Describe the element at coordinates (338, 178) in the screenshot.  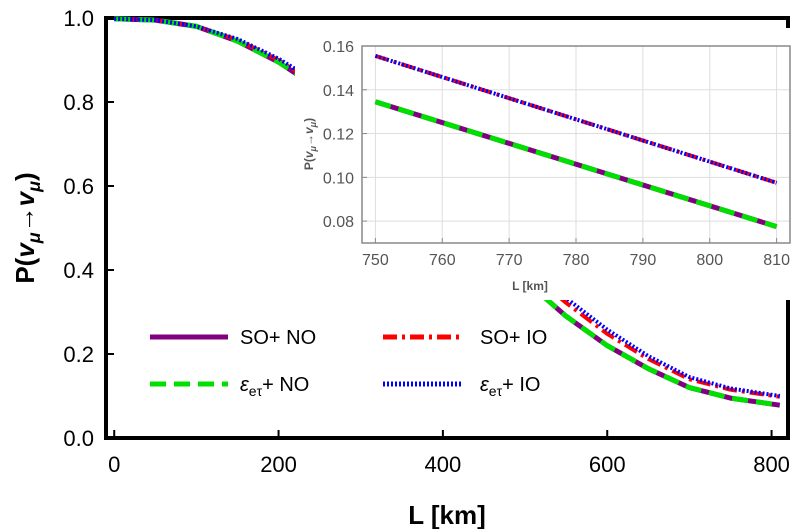
I see `inset-y-tick-label: 0.10` at that location.